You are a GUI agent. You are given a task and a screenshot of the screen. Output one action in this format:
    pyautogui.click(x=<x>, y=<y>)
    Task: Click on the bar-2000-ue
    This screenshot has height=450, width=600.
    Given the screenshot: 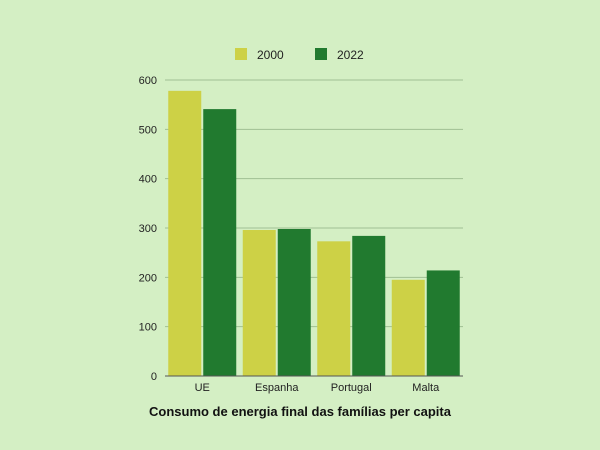 What is the action you would take?
    pyautogui.click(x=185, y=233)
    